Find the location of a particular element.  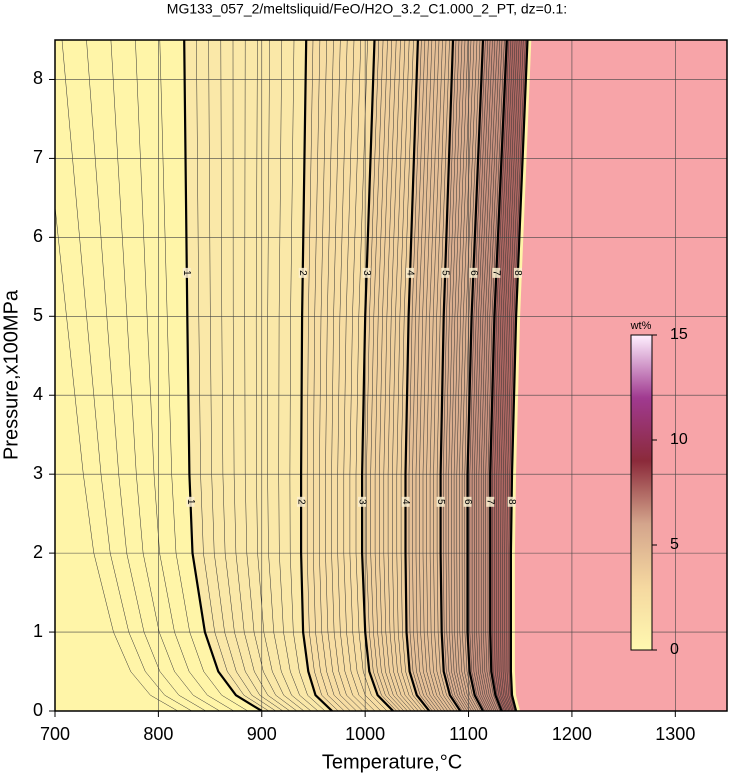

x-tick-label: 900 is located at coordinates (262, 734).